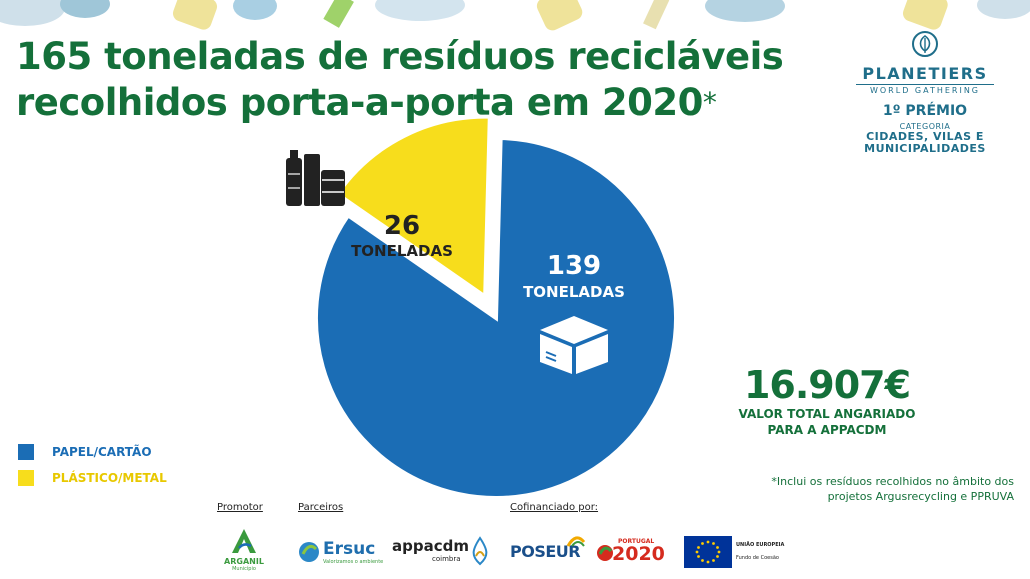 Image resolution: width=1030 pixels, height=579 pixels. Describe the element at coordinates (574, 345) in the screenshot. I see `box-icon` at that location.